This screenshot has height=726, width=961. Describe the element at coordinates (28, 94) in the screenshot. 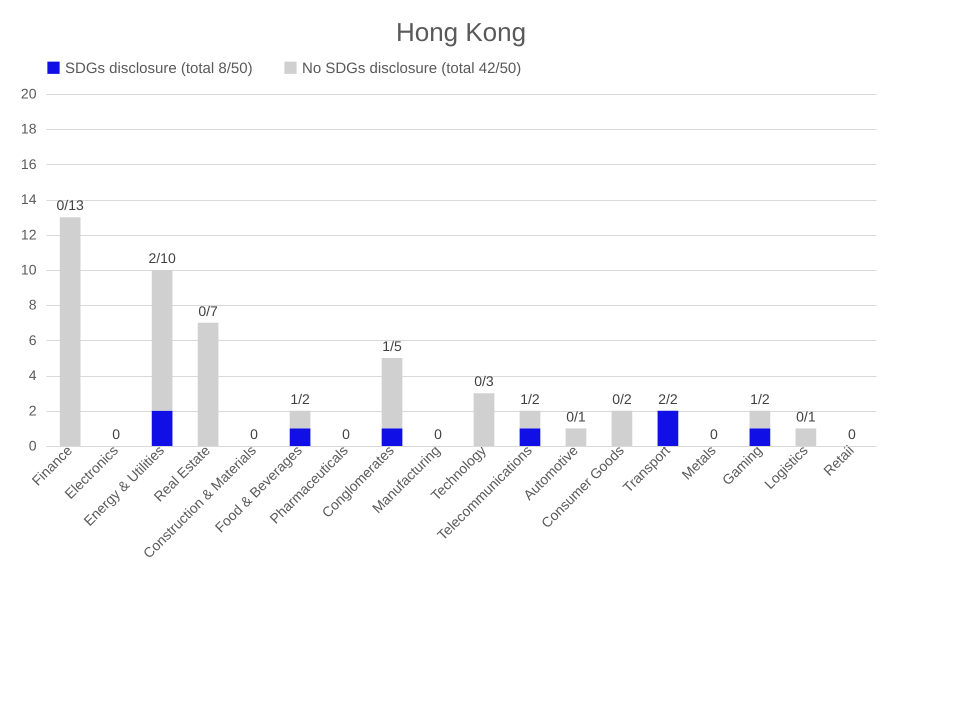

I see `y-tick-label: 20` at that location.